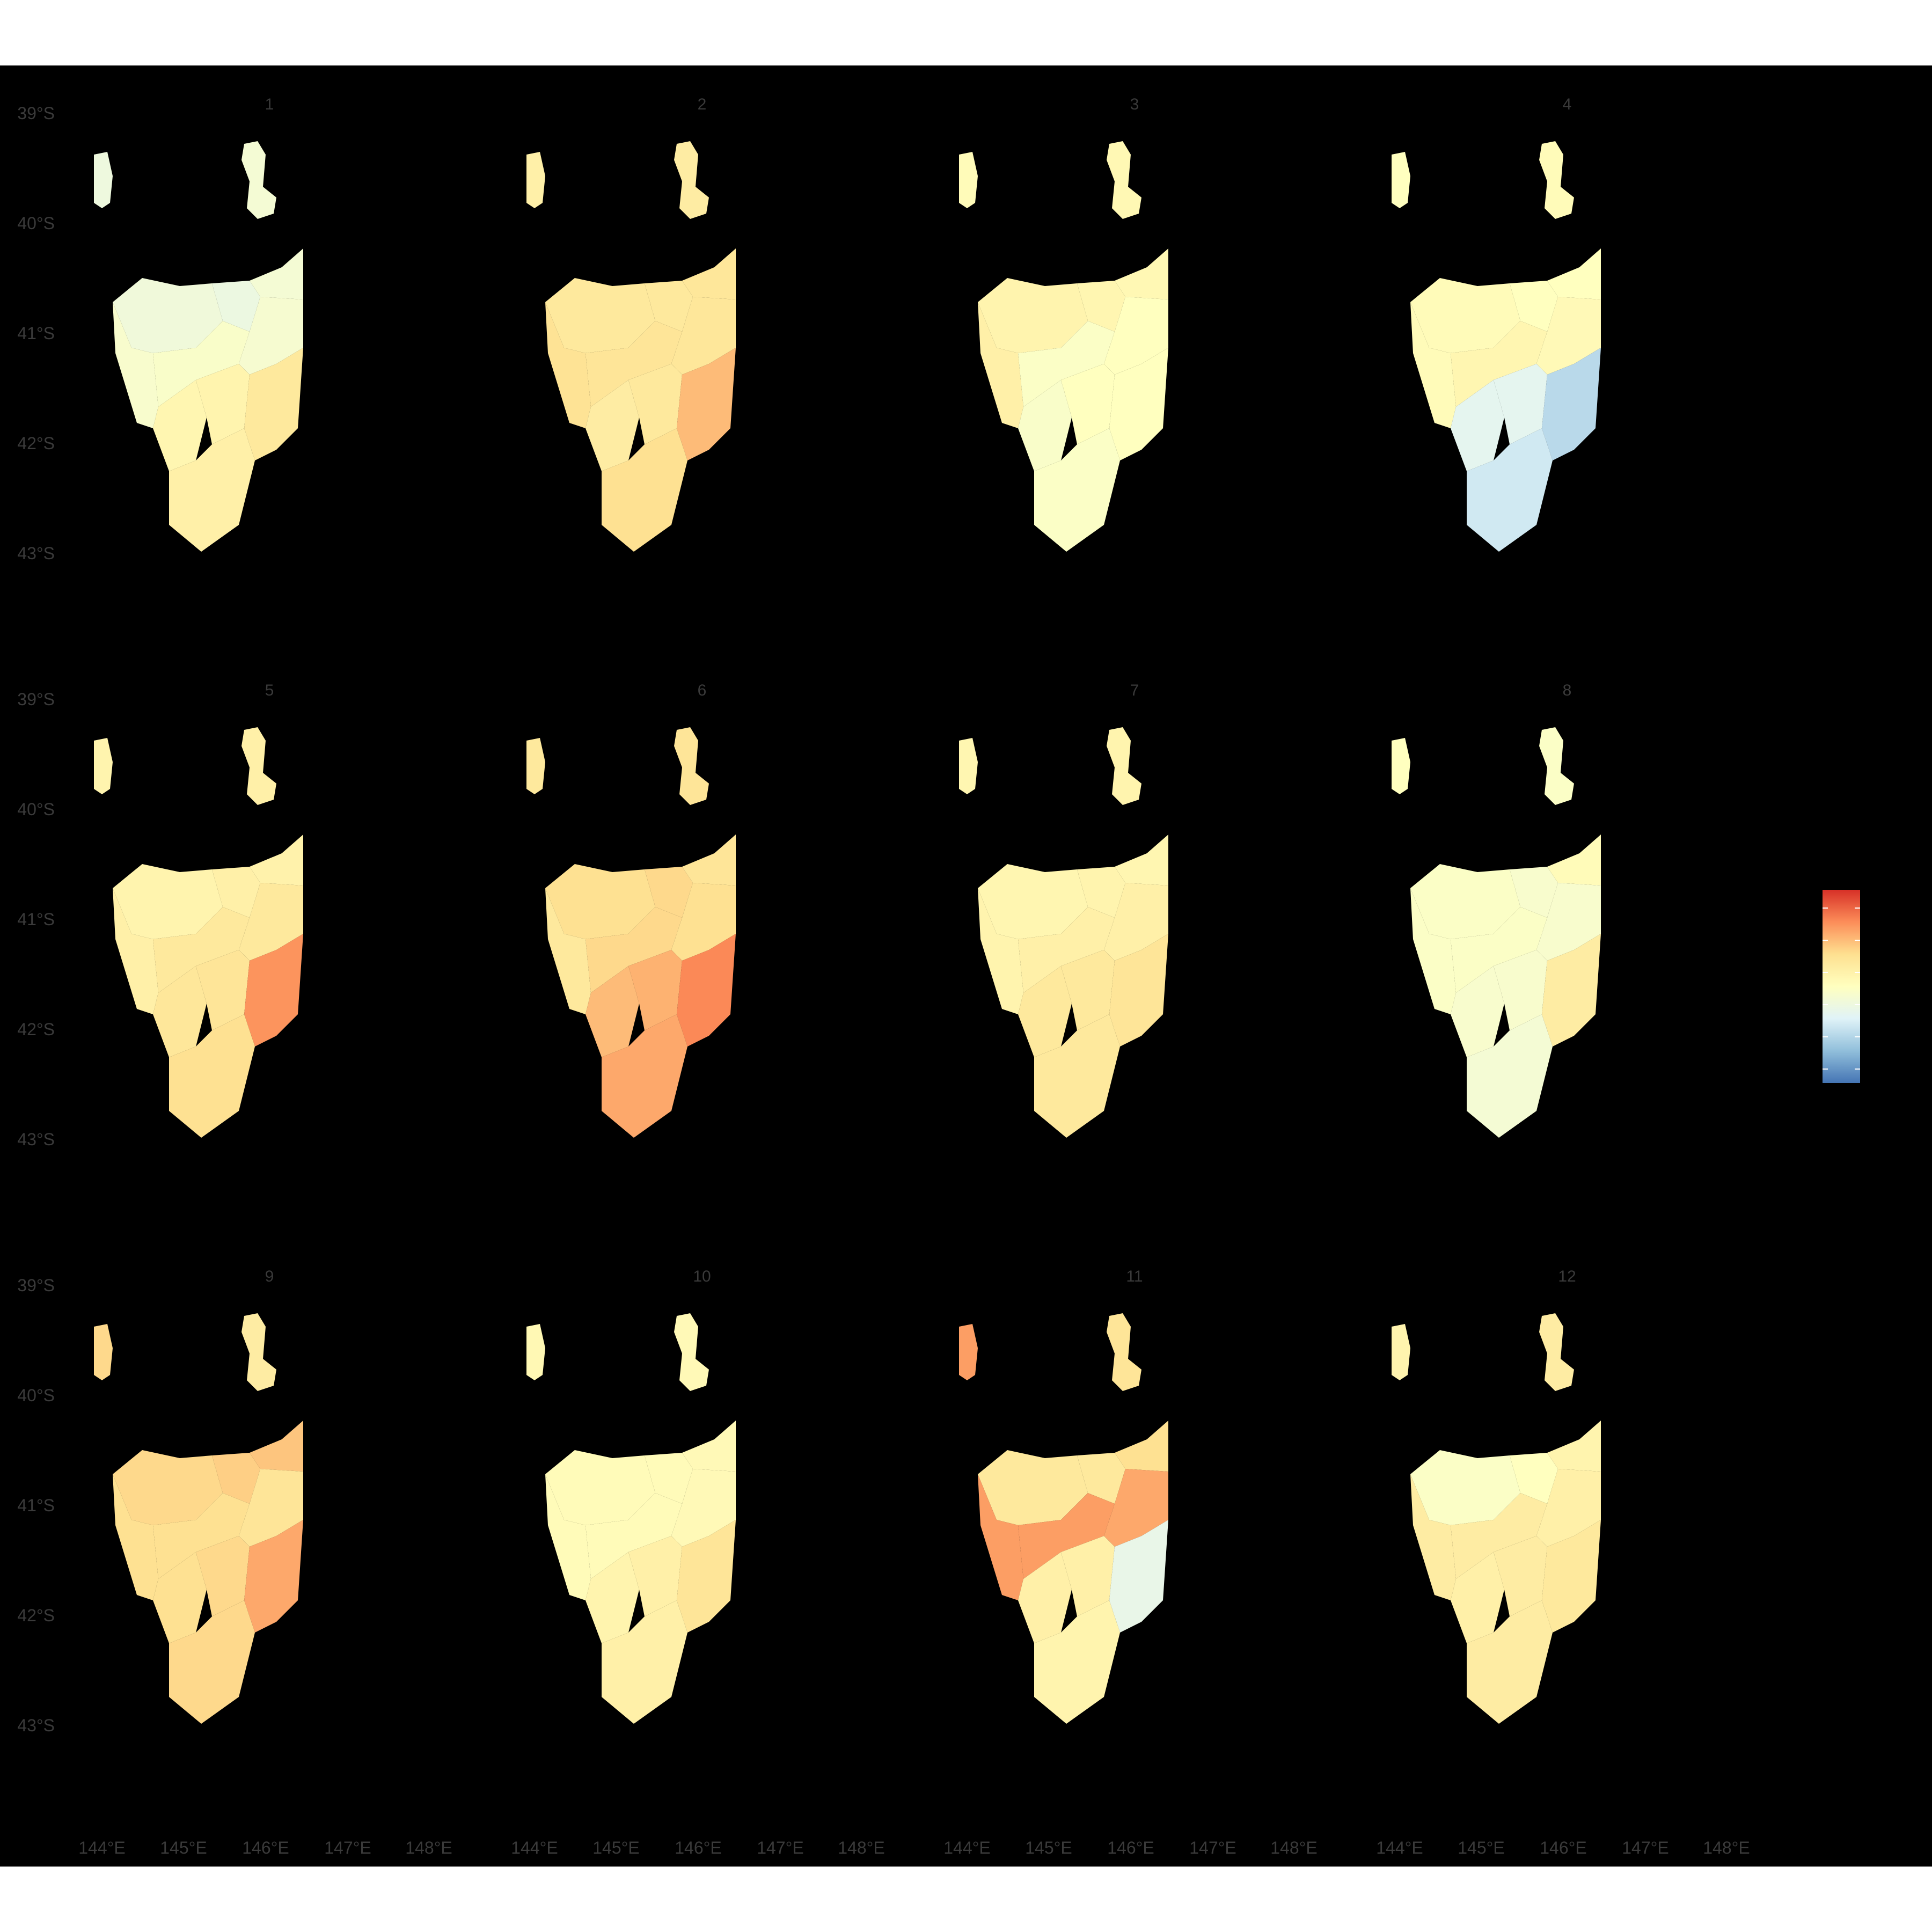 The image size is (1932, 1932). Describe the element at coordinates (36, 699) in the screenshot. I see `y-tick-label: 39°S` at that location.